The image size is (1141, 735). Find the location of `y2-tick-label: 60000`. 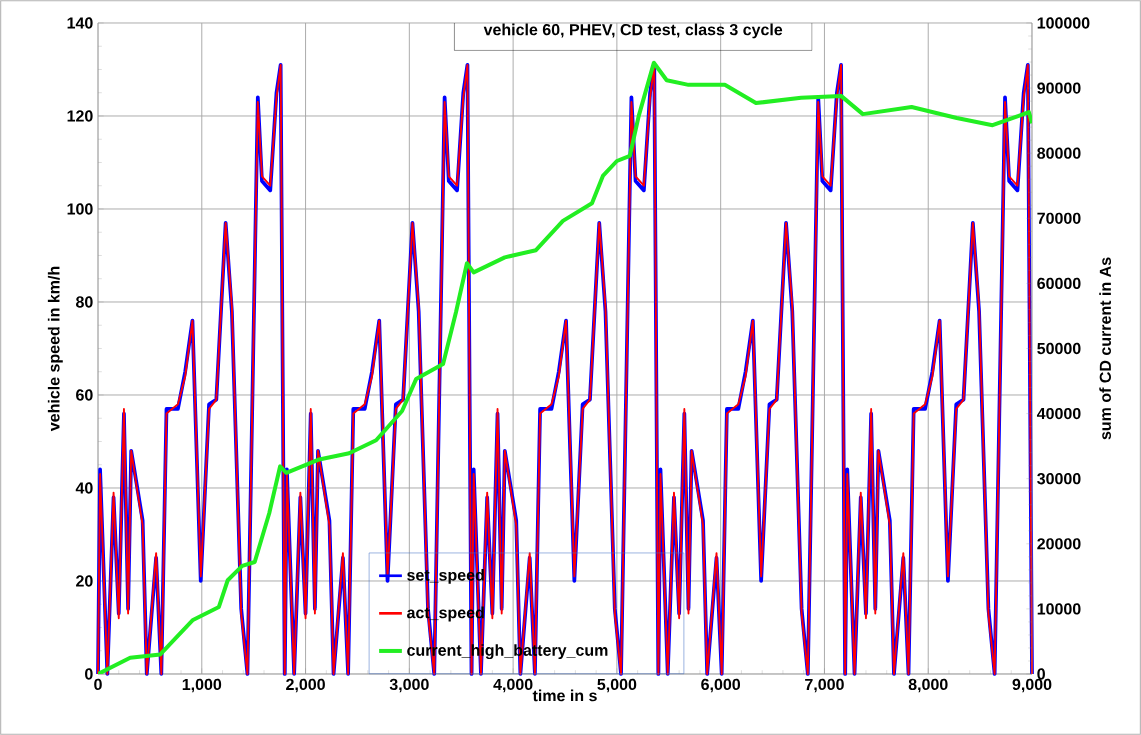

y2-tick-label: 60000 is located at coordinates (1059, 283).